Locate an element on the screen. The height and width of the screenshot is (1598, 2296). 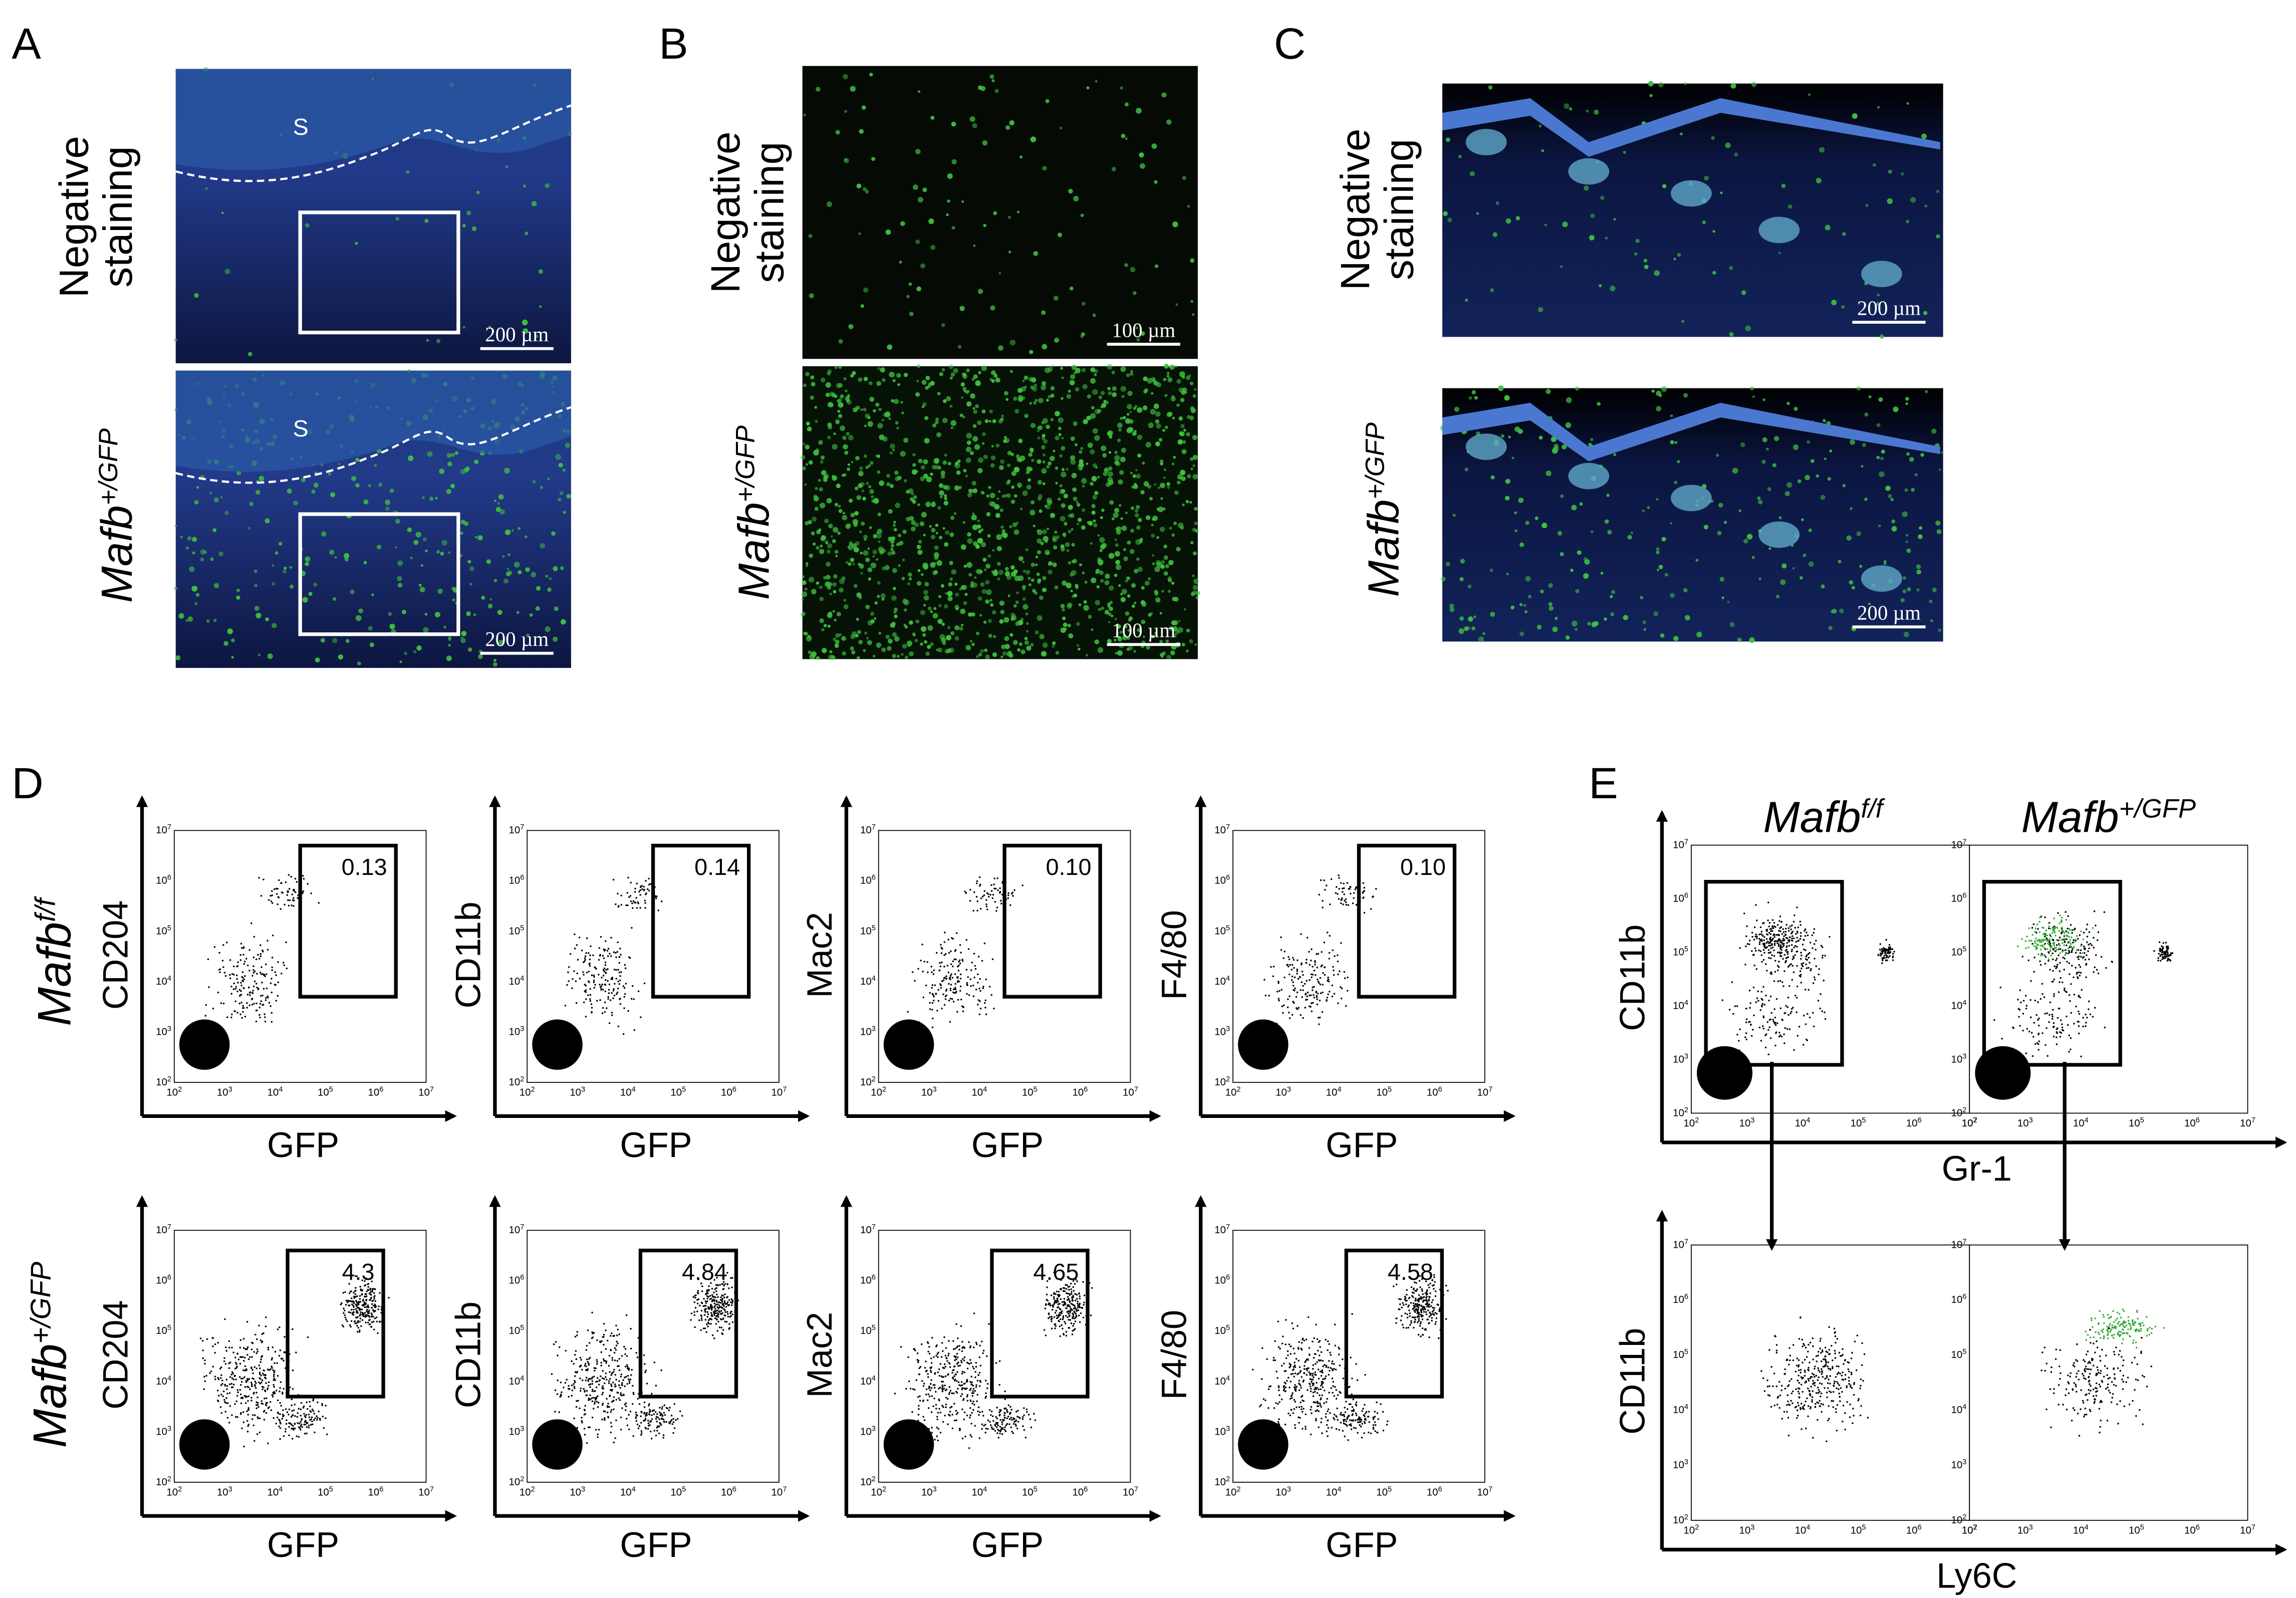
tick-exp: 7 is located at coordinates (169, 1227).